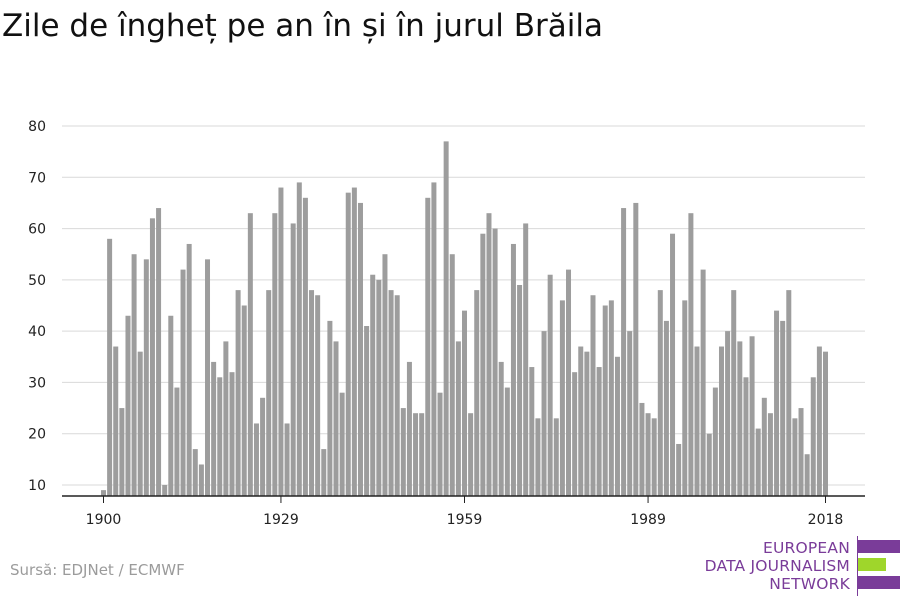 The width and height of the screenshot is (900, 600). I want to click on edjnet-logo: EUROPEAN DATA JOURNALISM NETWORK, so click(800, 566).